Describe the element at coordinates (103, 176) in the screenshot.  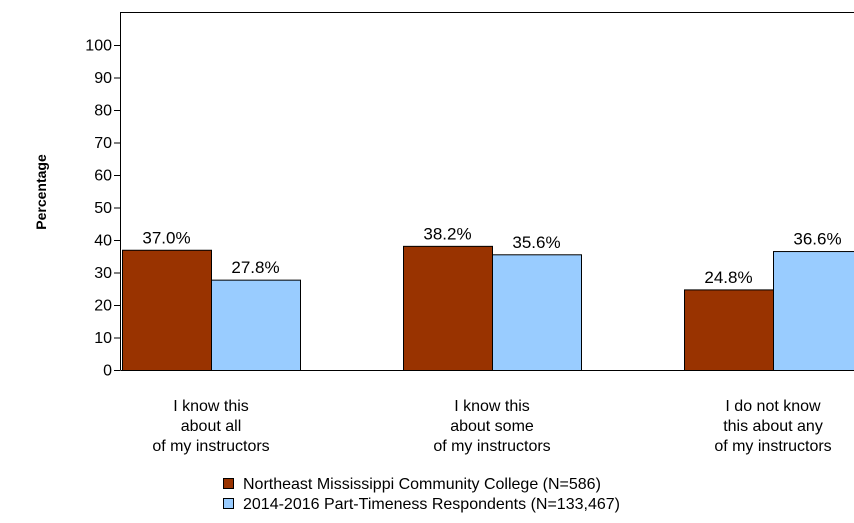
I see `y-tick-label: 60` at that location.